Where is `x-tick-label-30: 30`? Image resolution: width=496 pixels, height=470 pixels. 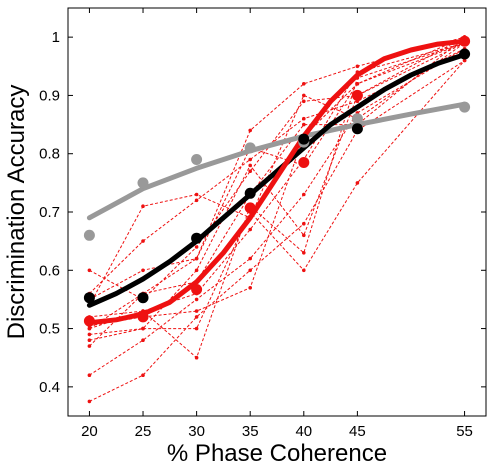
x-tick-label-30: 30 is located at coordinates (196, 431).